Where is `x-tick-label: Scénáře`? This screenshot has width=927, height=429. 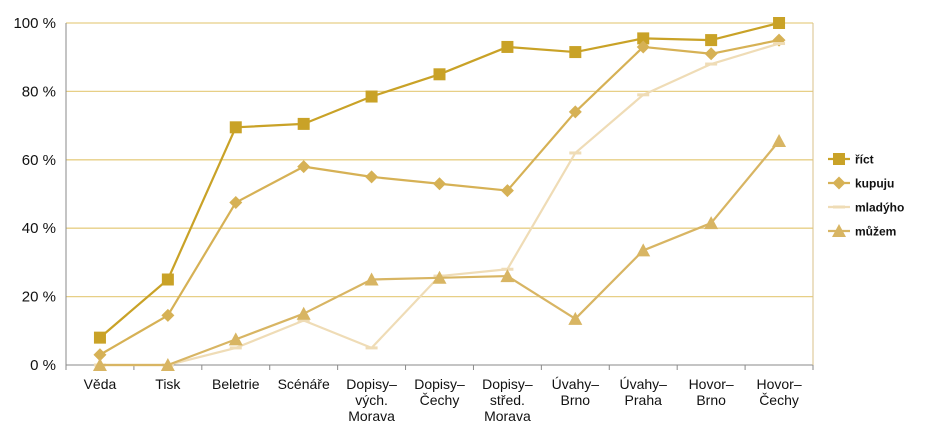 x-tick-label: Scénáře is located at coordinates (304, 384).